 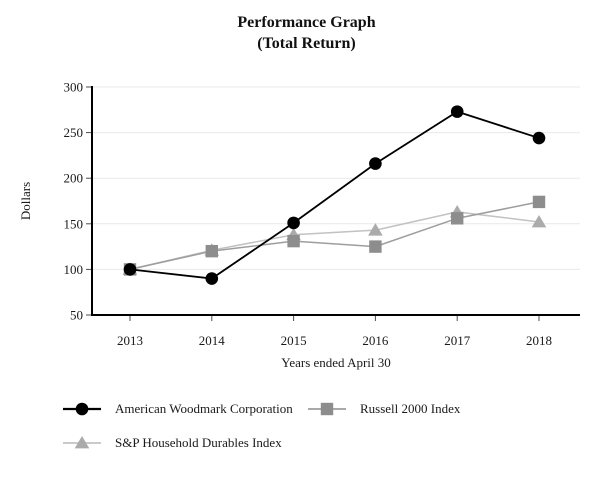 I want to click on x-tick-label: 2015, so click(x=294, y=340).